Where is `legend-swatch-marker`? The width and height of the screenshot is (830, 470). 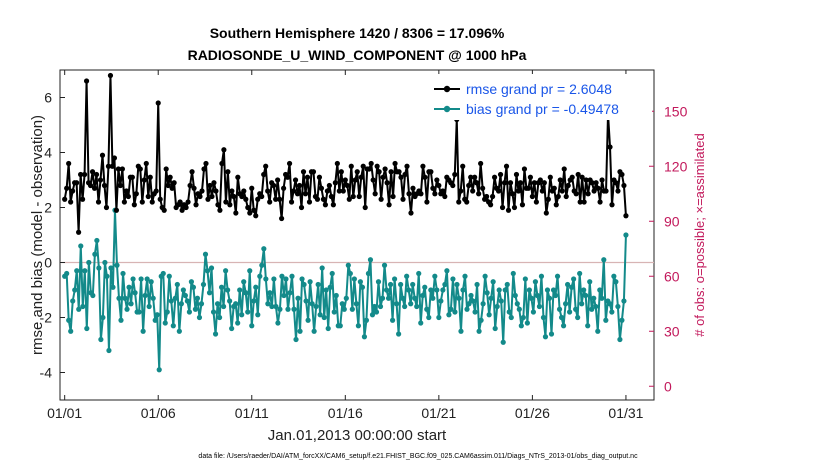 legend-swatch-marker is located at coordinates (447, 109).